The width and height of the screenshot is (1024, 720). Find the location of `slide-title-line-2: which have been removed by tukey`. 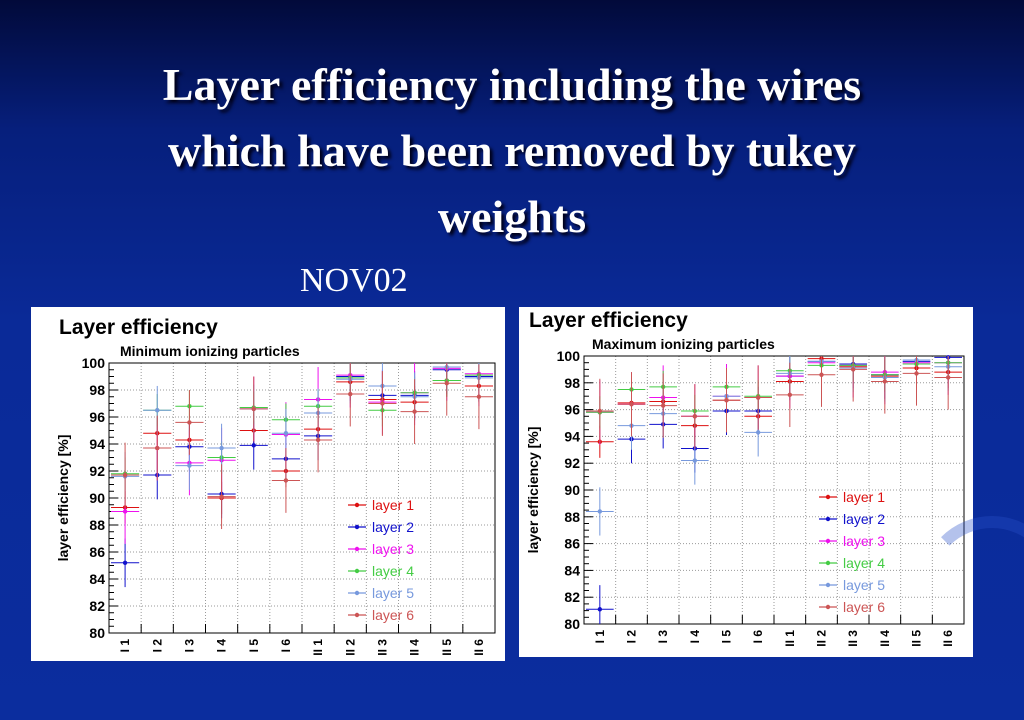

slide-title-line-2: which have been removed by tukey is located at coordinates (512, 150).